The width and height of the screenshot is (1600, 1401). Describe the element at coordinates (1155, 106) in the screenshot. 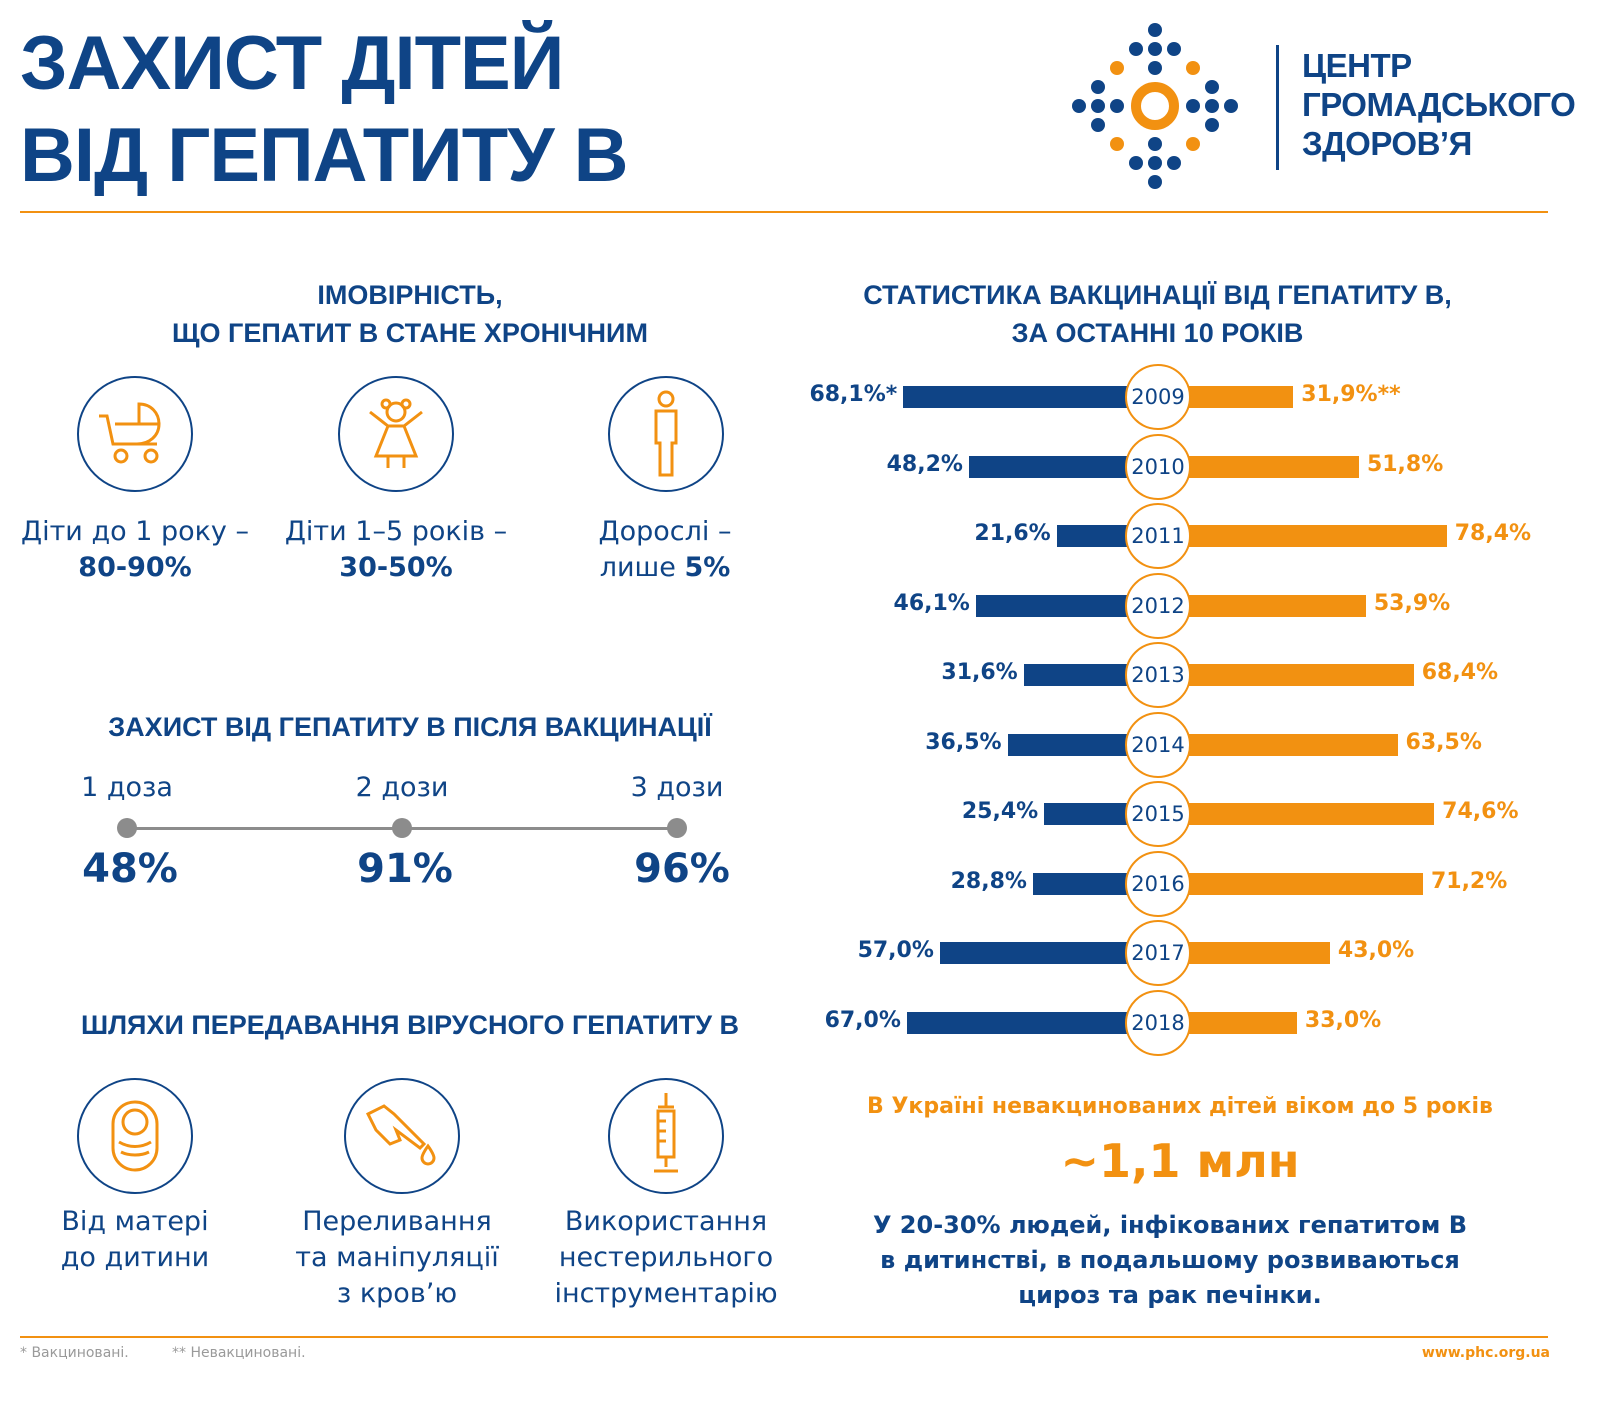

I see `logo-dots-icon` at that location.